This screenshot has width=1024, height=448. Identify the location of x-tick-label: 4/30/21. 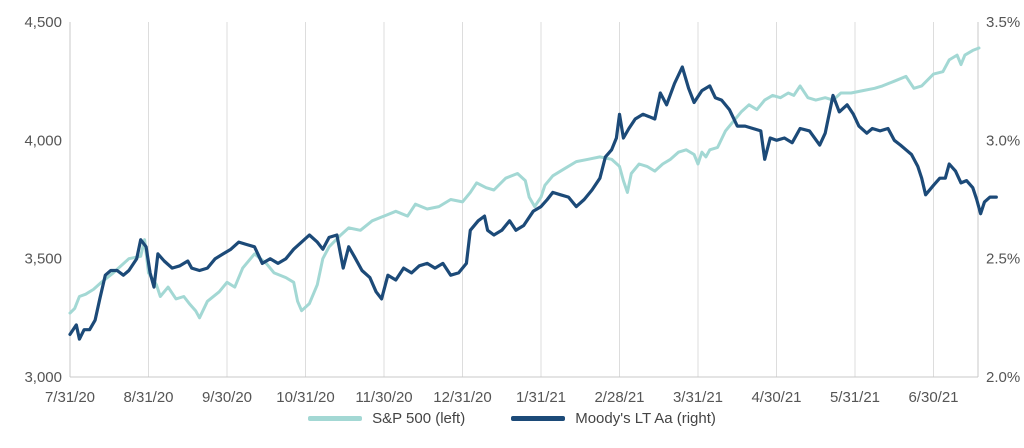
(776, 397).